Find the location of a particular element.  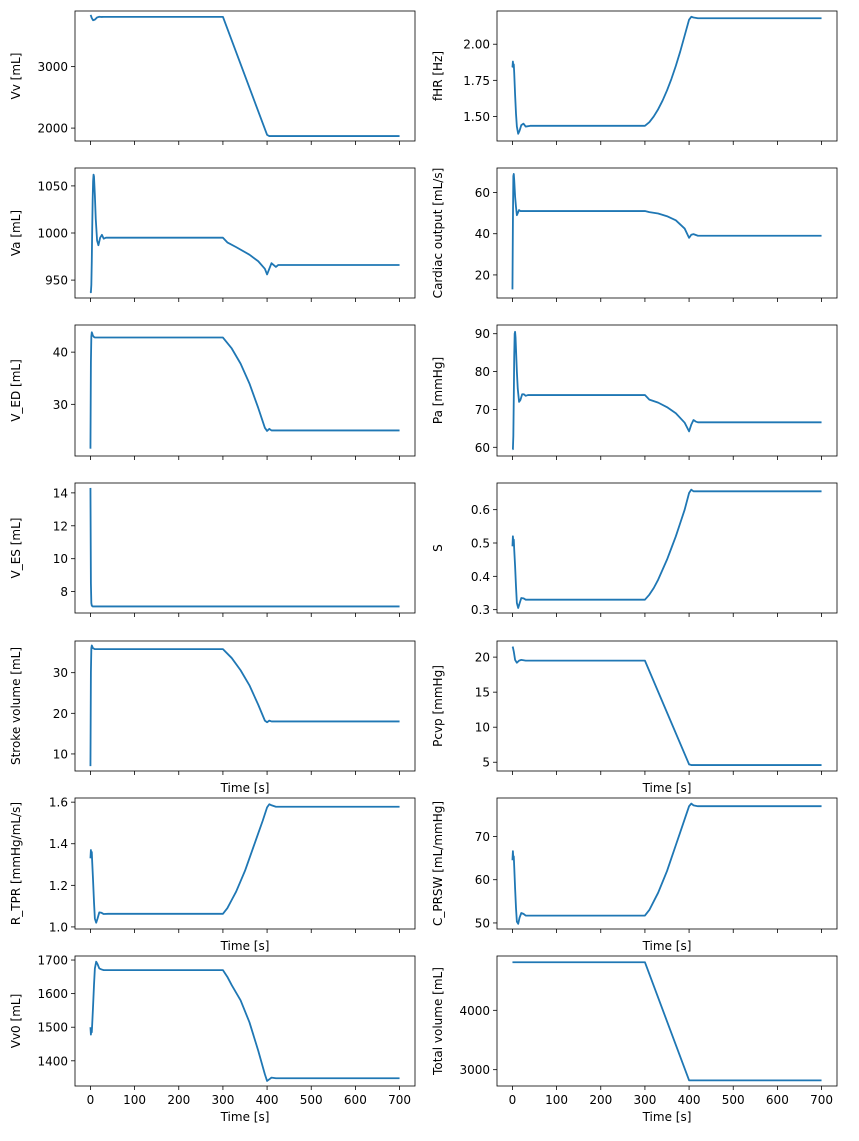

y-axis-label: Vv [mL] is located at coordinates (16, 76).